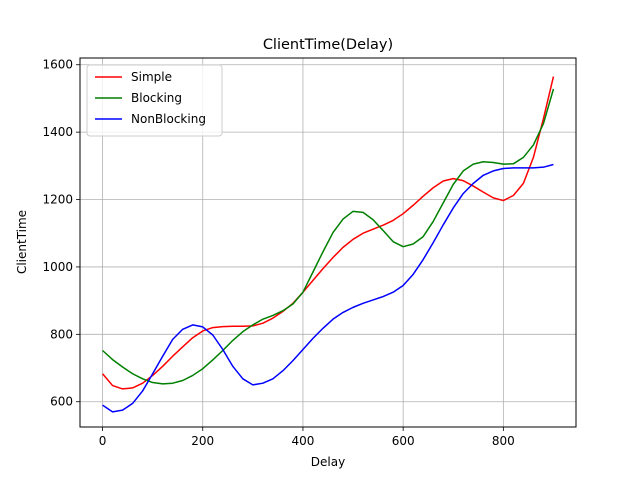  Describe the element at coordinates (61, 402) in the screenshot. I see `y-tick-label: 600` at that location.